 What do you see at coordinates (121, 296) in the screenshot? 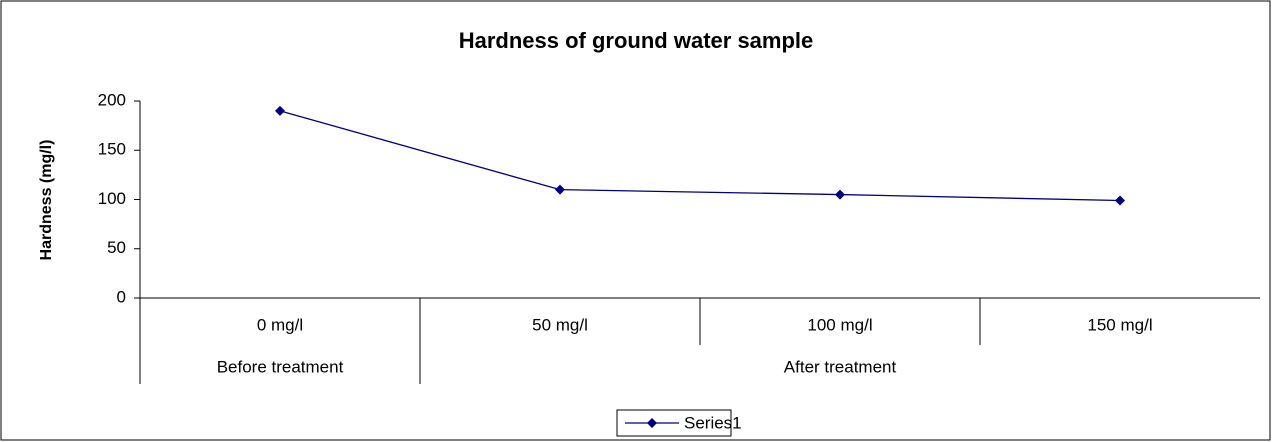
I see `y-tick-label: 0` at bounding box center [121, 296].